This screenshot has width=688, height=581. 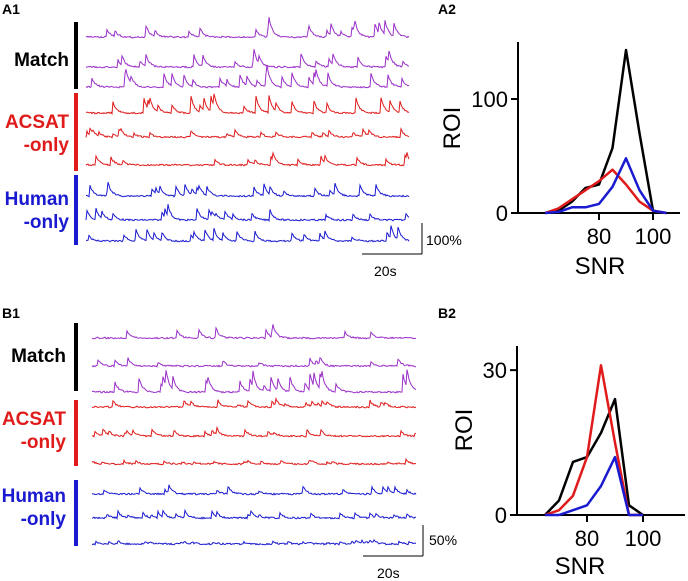 What do you see at coordinates (452, 128) in the screenshot?
I see `a2-y-label: ROI` at bounding box center [452, 128].